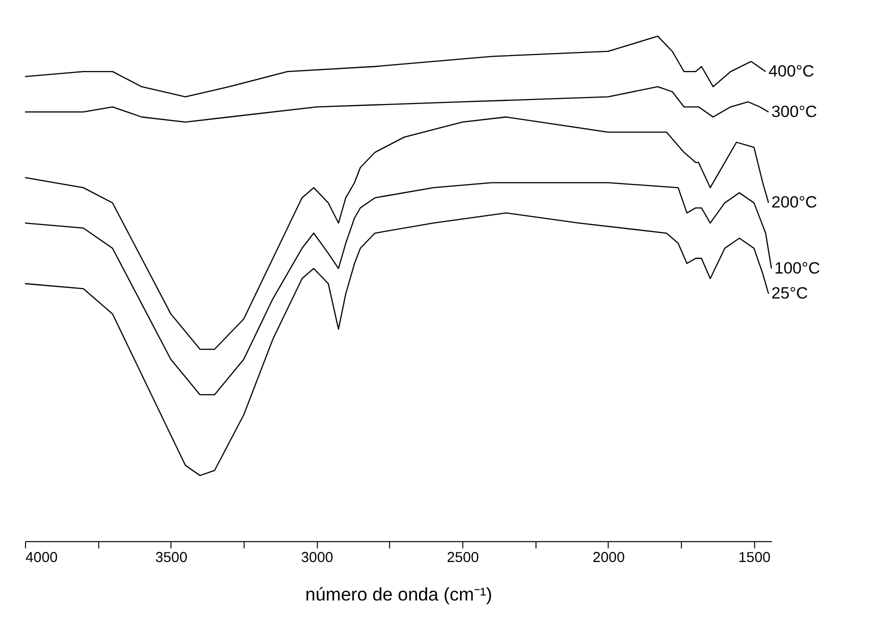  What do you see at coordinates (608, 558) in the screenshot?
I see `x-tick-label: 2000` at bounding box center [608, 558].